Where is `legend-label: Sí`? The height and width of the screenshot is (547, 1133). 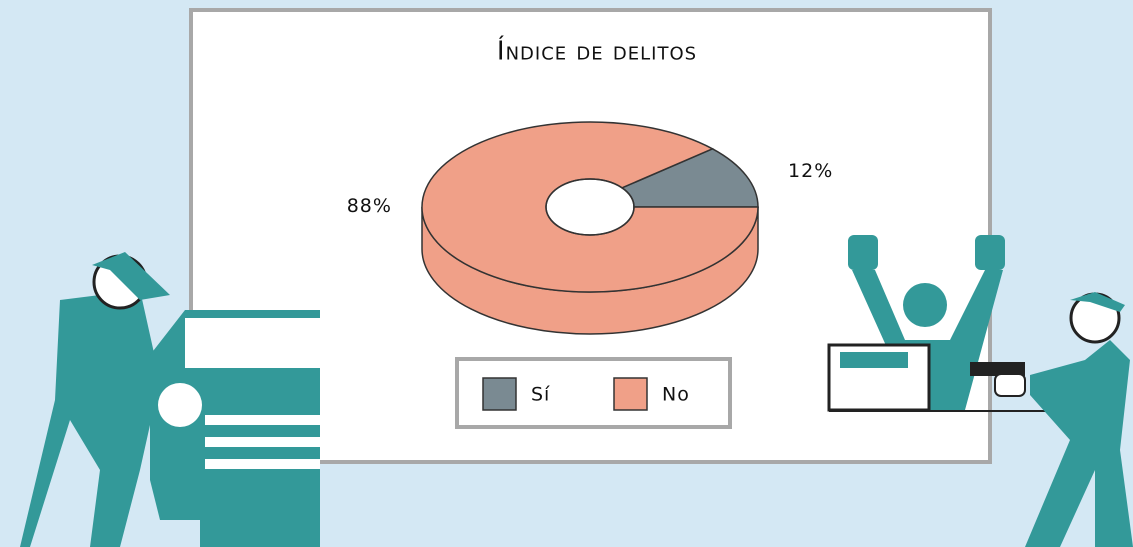 legend-label: Sí is located at coordinates (540, 395).